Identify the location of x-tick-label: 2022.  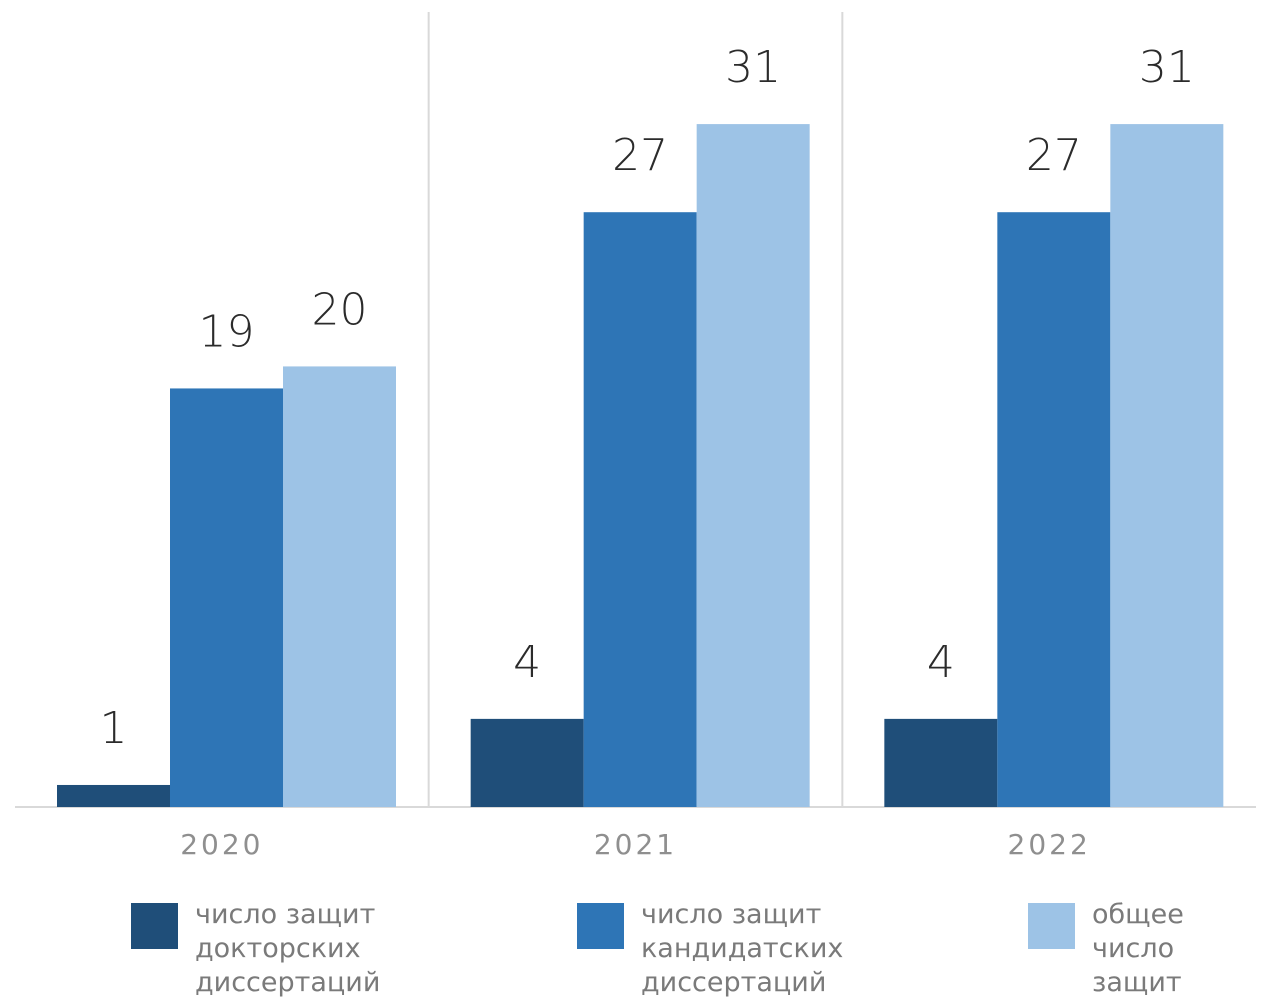
(1049, 844).